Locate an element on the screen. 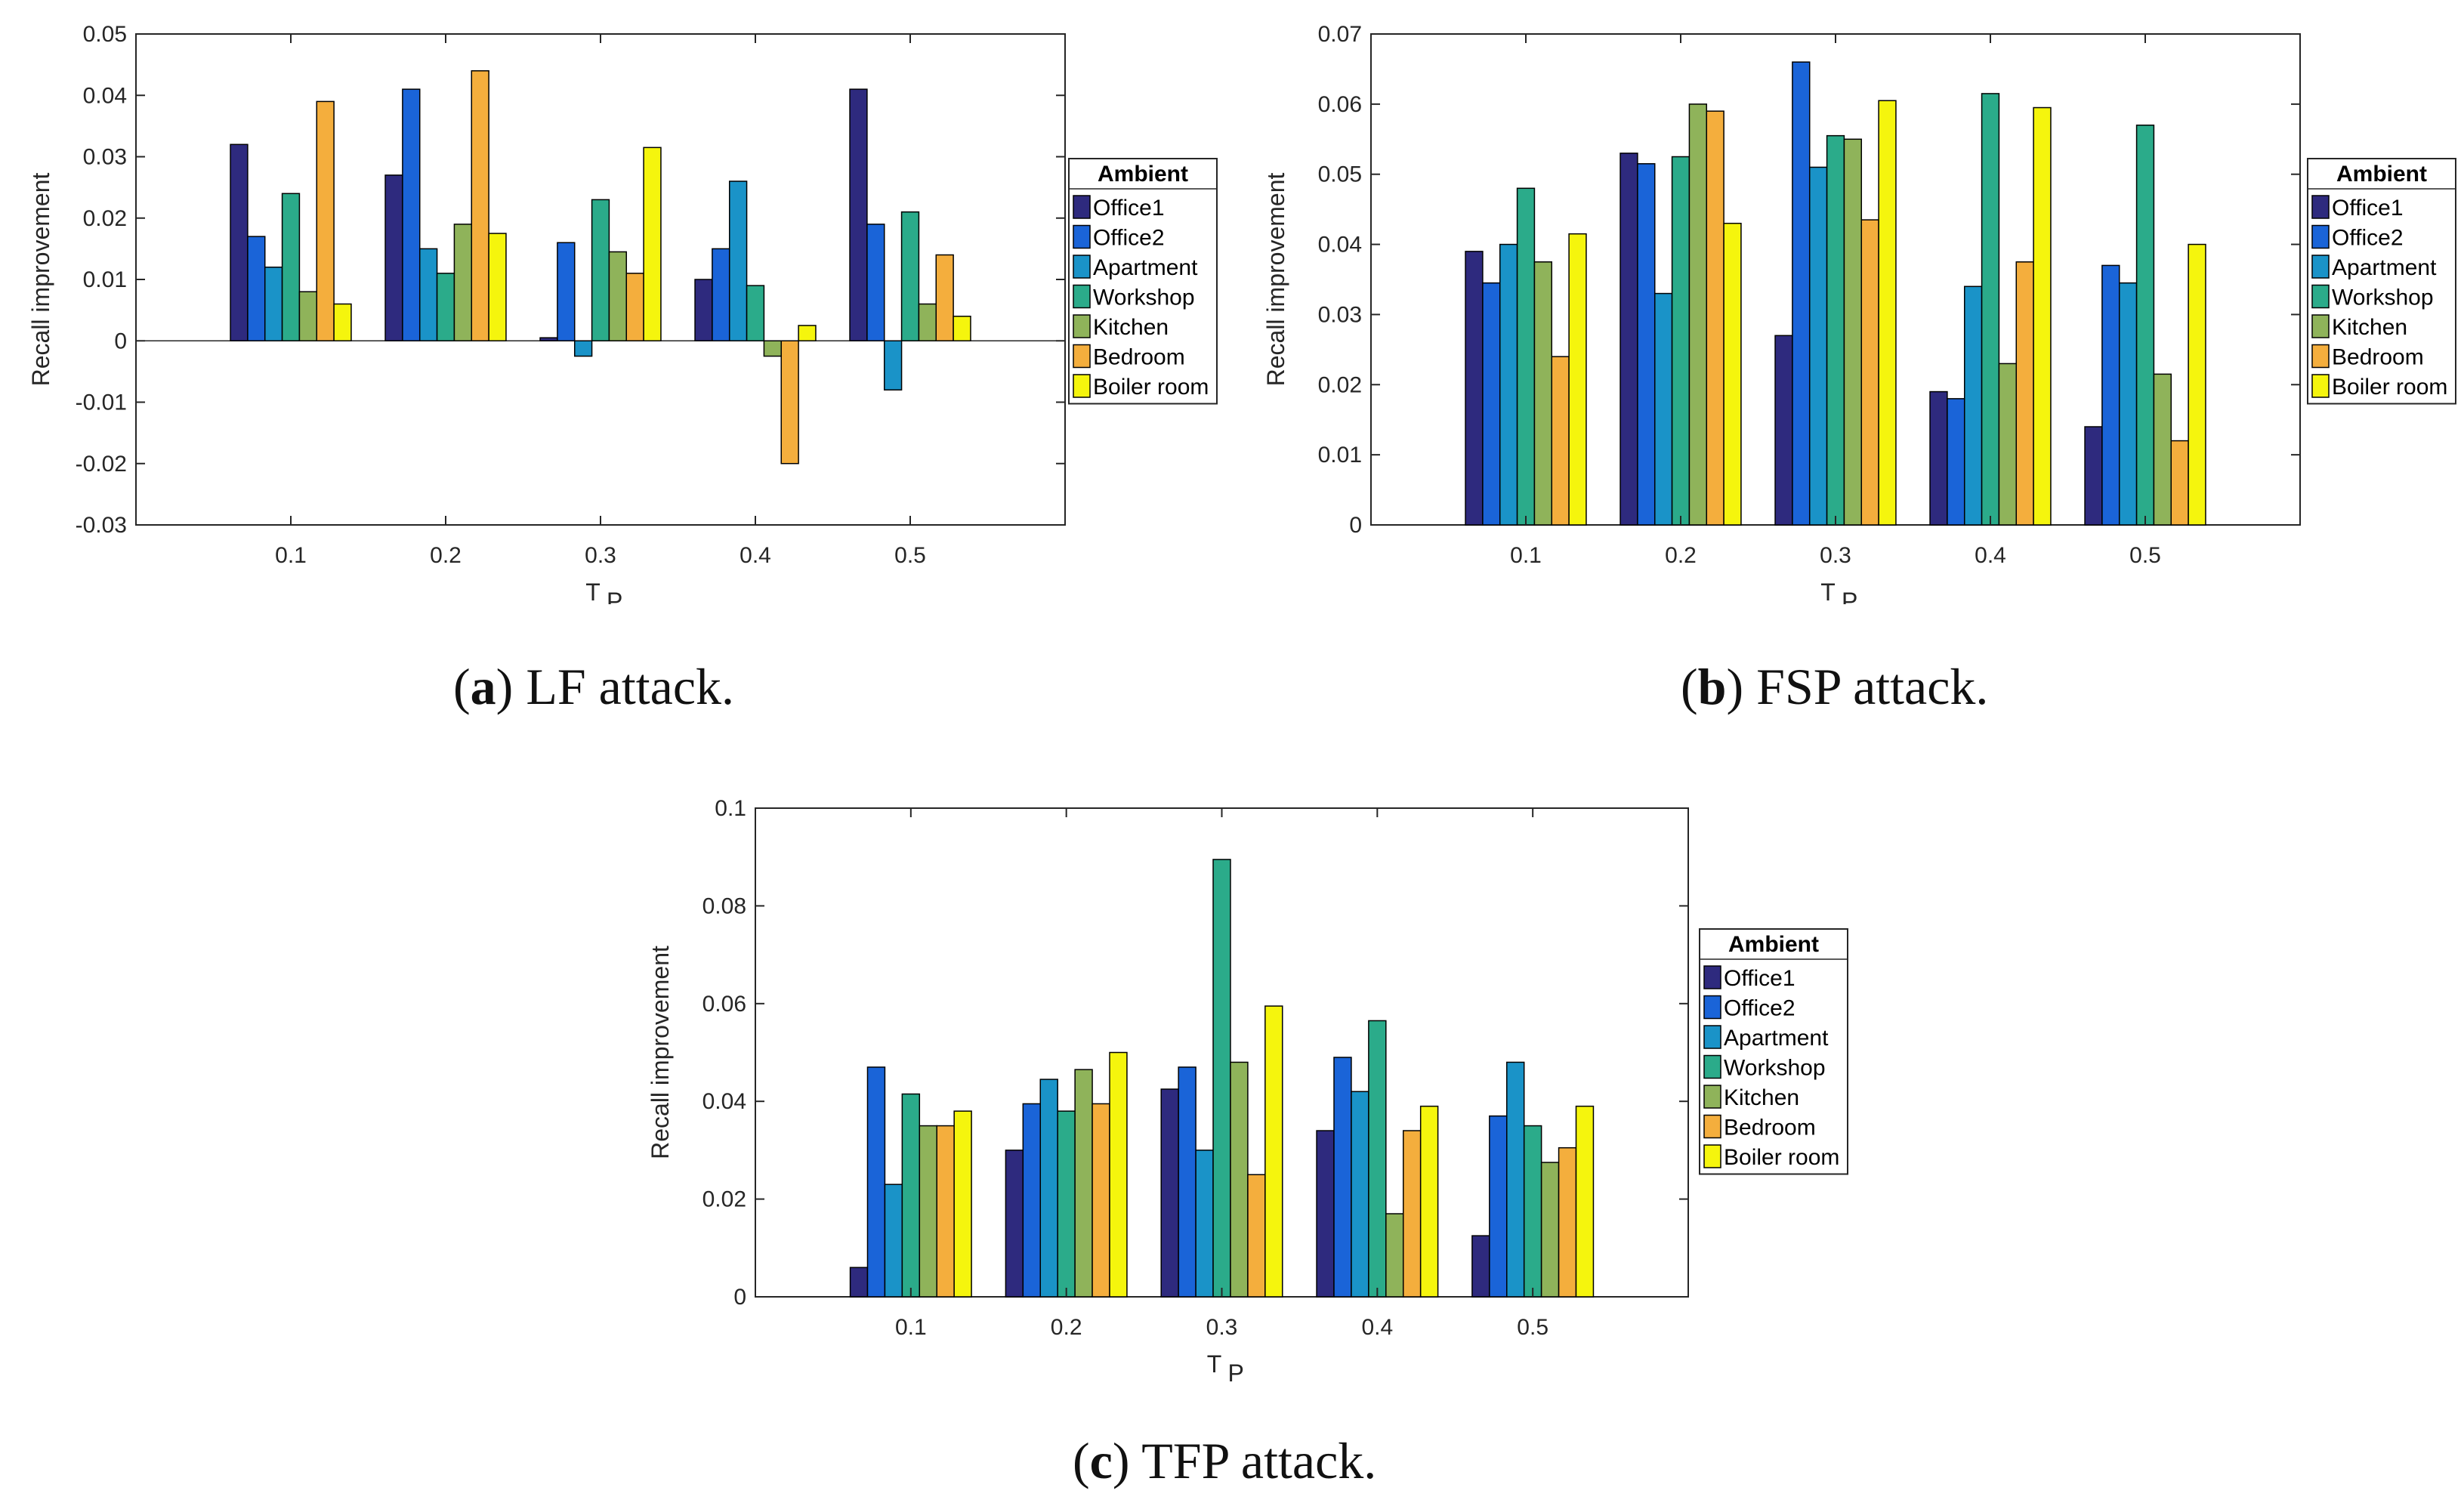 Image resolution: width=2464 pixels, height=1503 pixels. bar-bedroom-0.2 is located at coordinates (1101, 1200).